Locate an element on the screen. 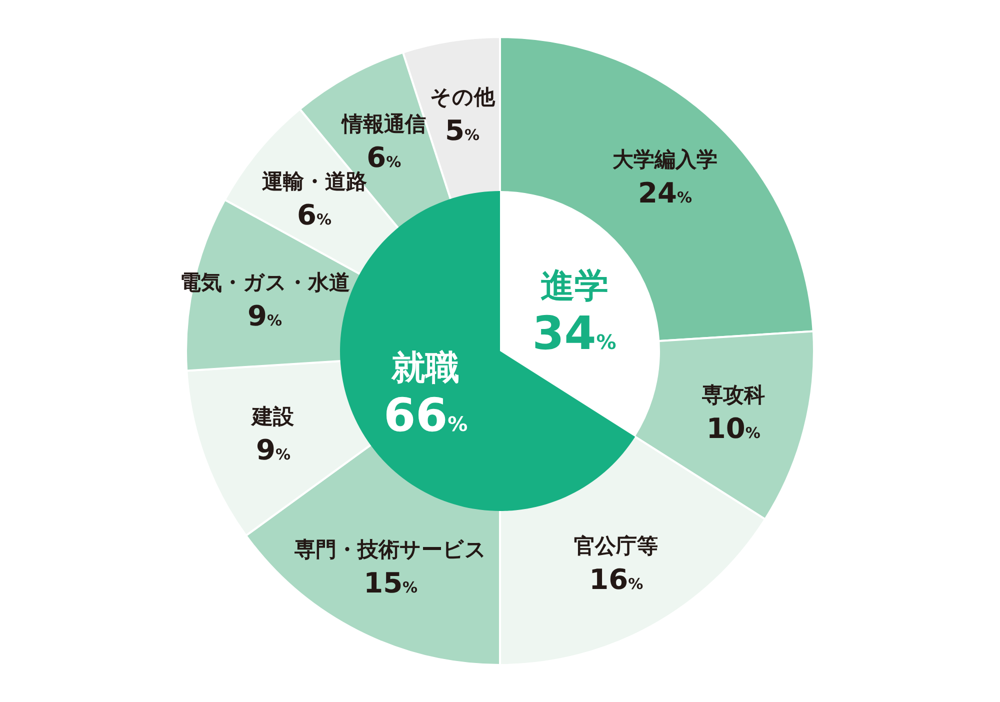  slice-label: 情報通信 is located at coordinates (383, 124).